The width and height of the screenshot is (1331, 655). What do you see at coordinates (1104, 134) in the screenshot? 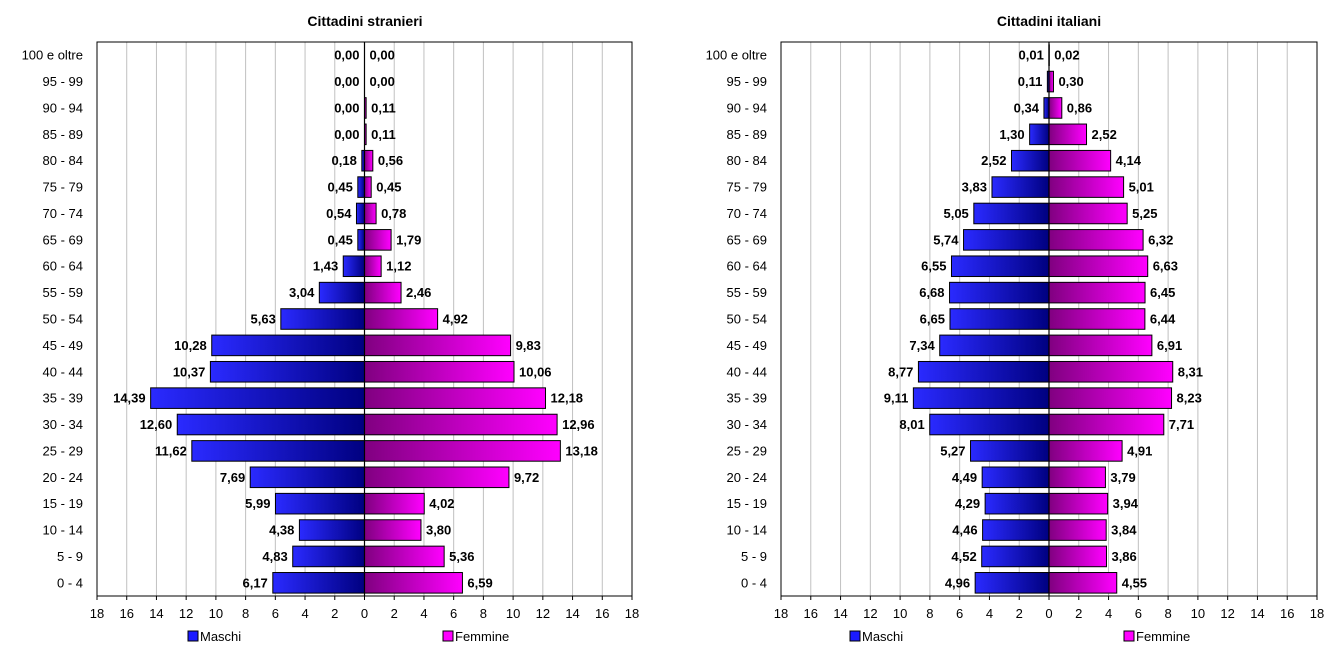
I see `data-label-femmine: 2,52` at bounding box center [1104, 134].